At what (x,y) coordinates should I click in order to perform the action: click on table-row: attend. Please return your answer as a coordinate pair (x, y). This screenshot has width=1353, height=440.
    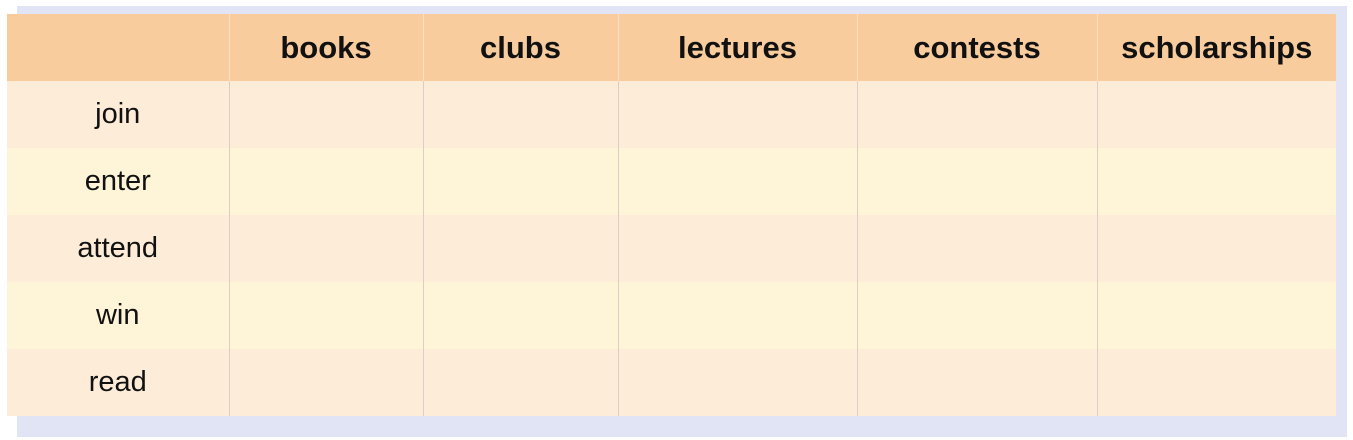
    Looking at the image, I should click on (671, 248).